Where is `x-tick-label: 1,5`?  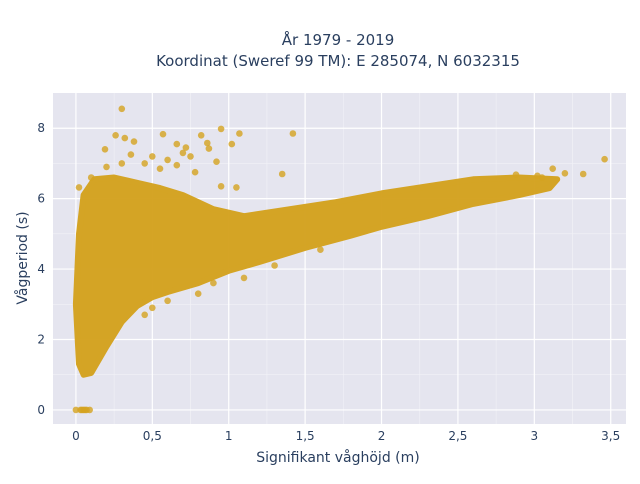
x-tick-label: 1,5 is located at coordinates (305, 436).